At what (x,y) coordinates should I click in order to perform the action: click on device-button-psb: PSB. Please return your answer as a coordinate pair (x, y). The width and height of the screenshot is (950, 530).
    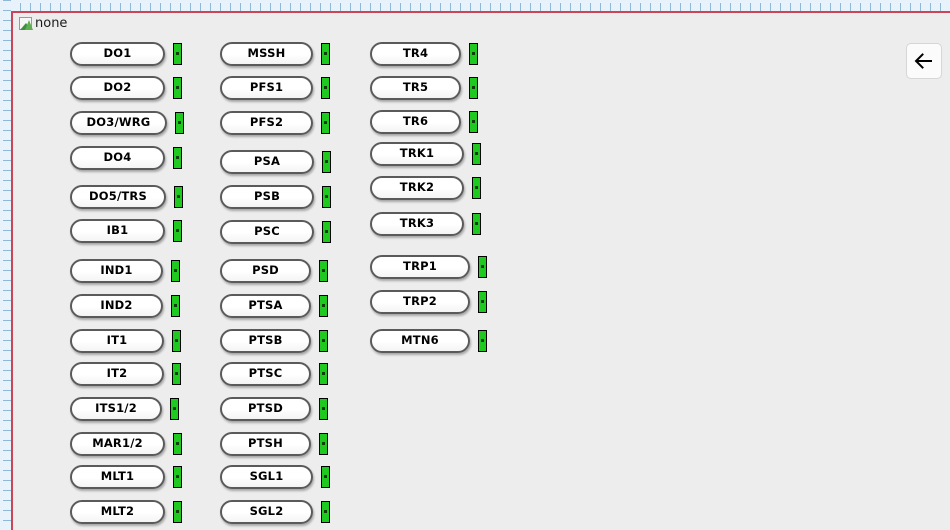
    Looking at the image, I should click on (267, 197).